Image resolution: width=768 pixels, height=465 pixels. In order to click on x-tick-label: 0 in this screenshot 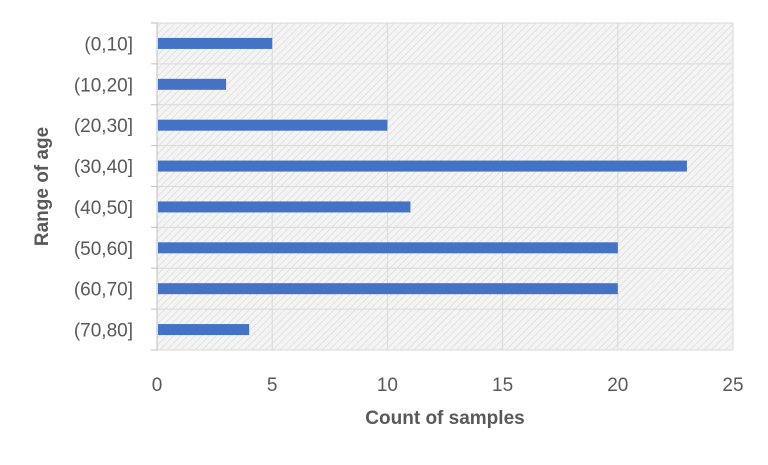, I will do `click(157, 385)`.